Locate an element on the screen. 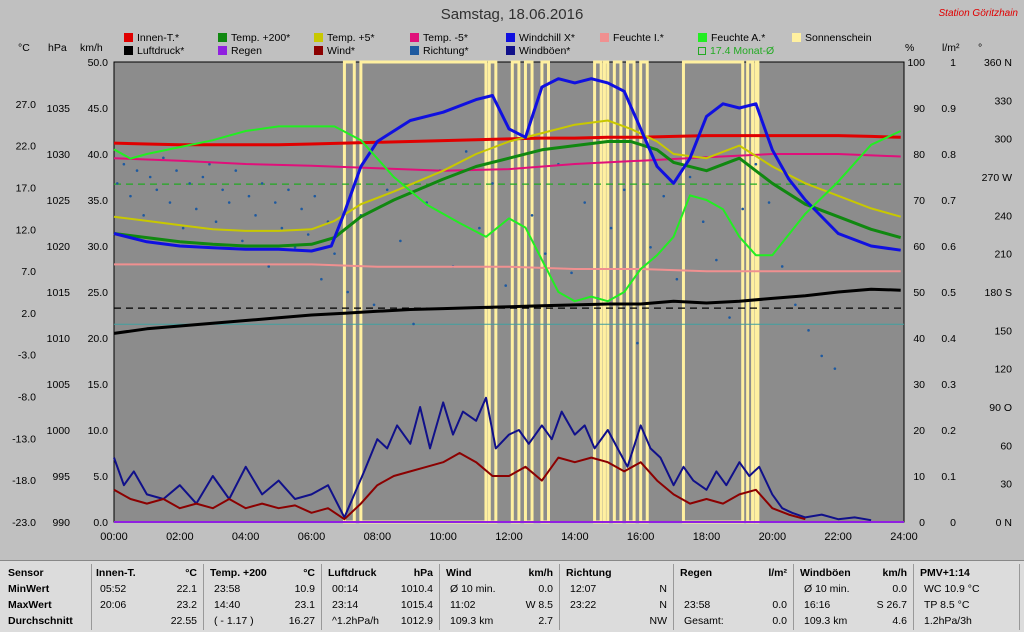 The height and width of the screenshot is (632, 1024). summary-cell: Wind is located at coordinates (459, 573).